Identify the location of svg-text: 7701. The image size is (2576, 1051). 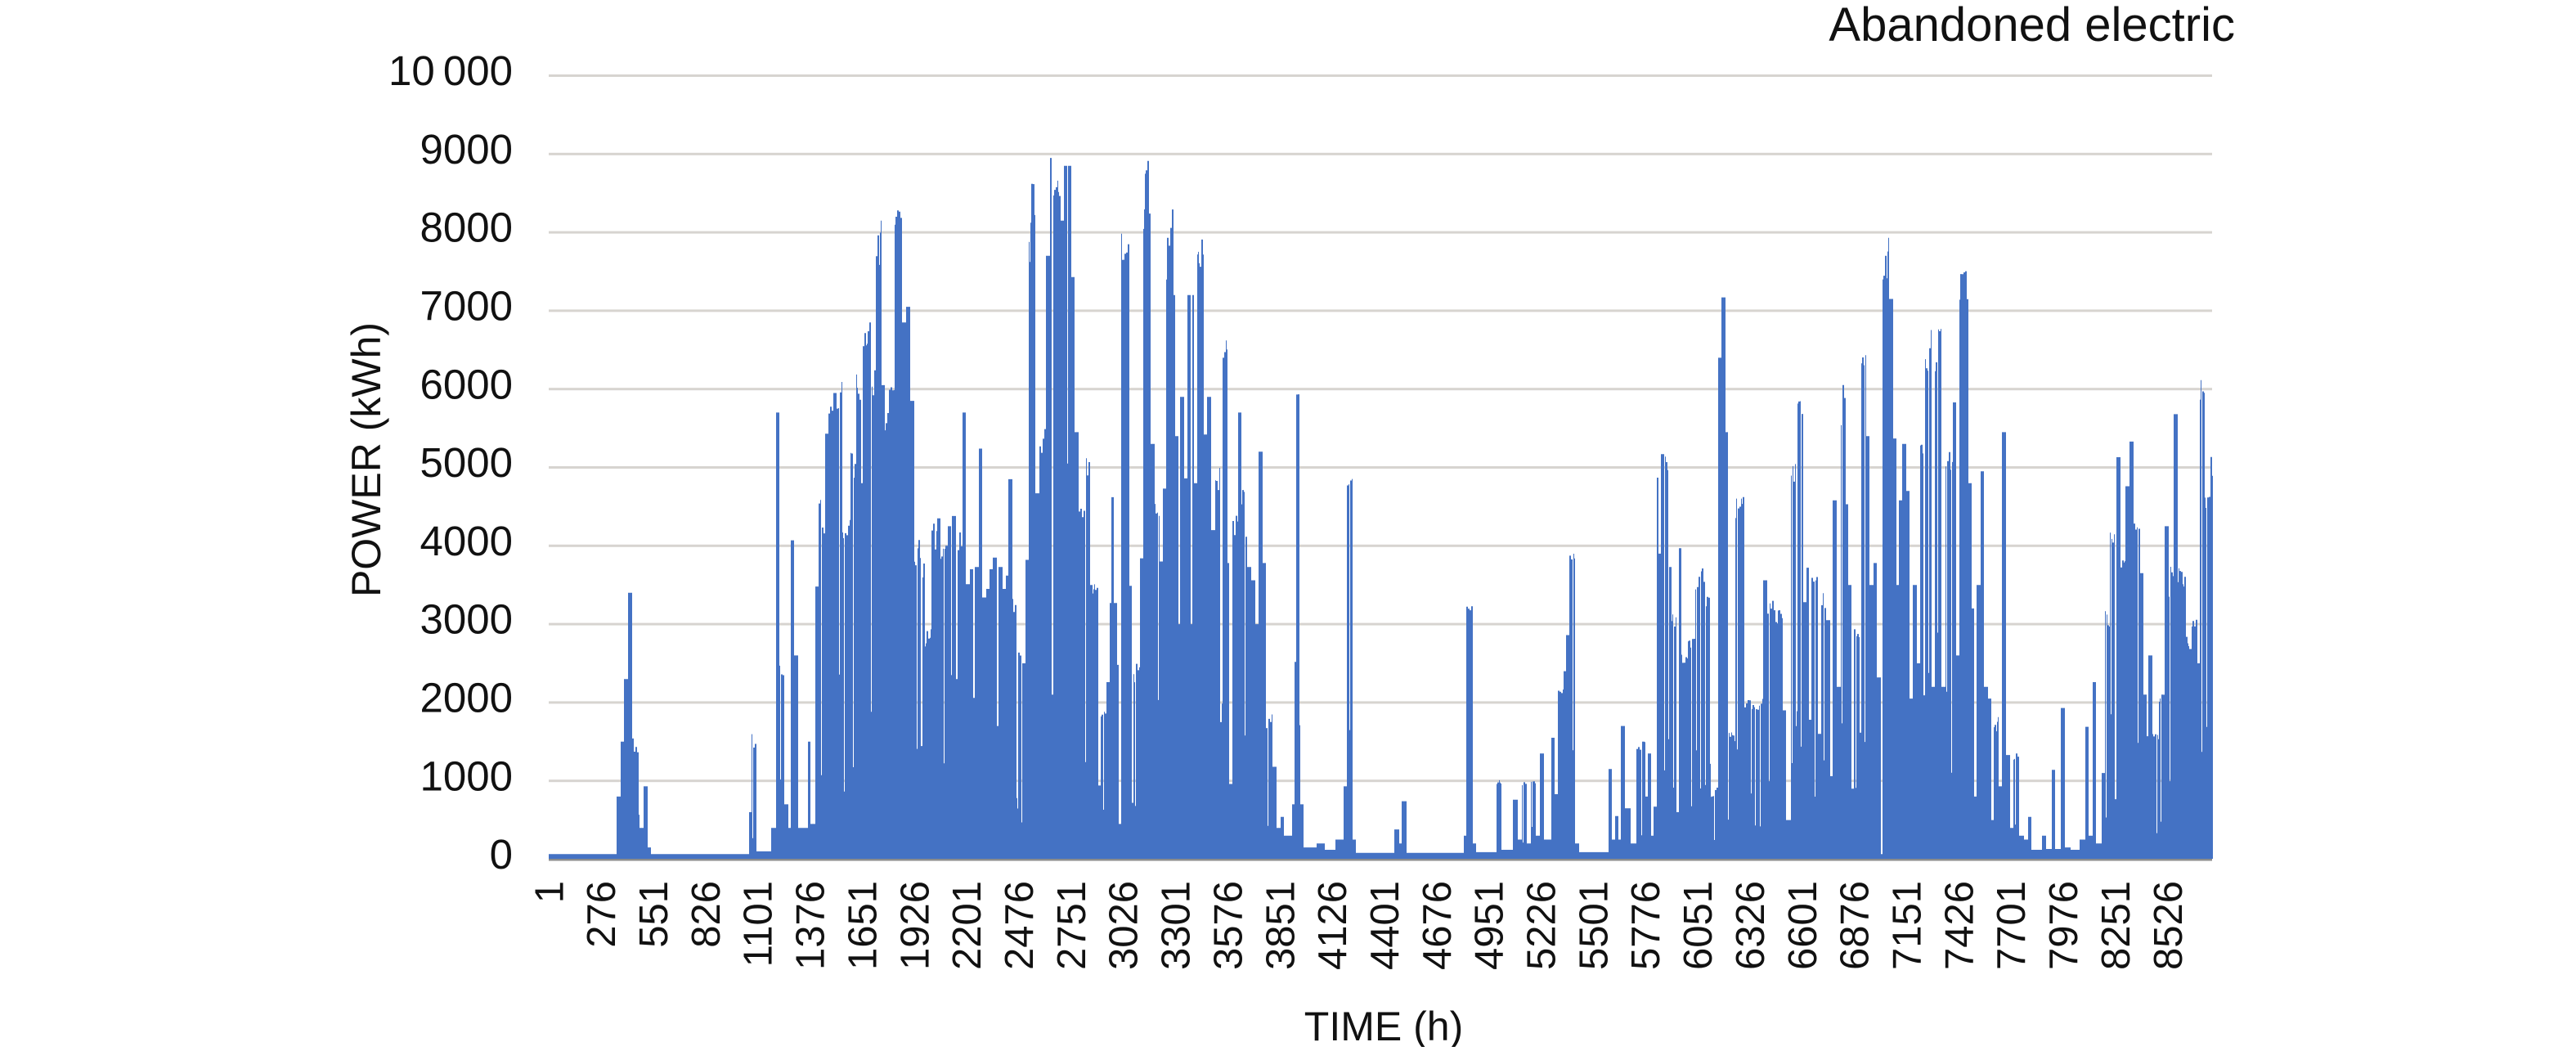
(2012, 926).